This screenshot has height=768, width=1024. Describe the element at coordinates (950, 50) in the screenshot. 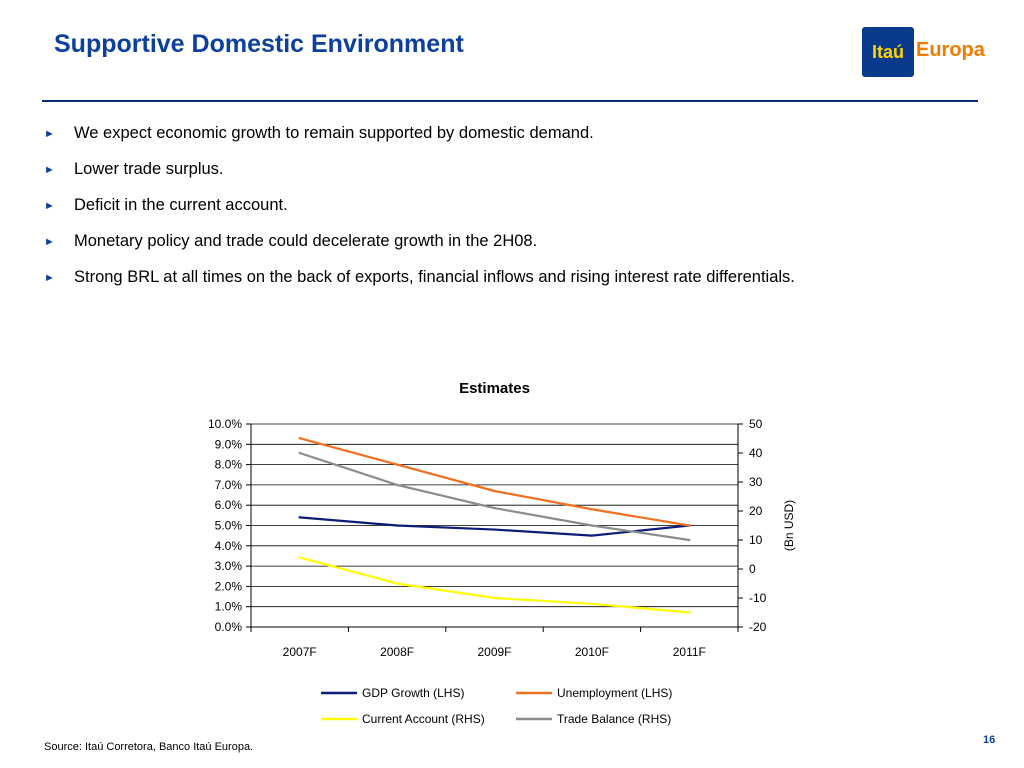

I see `logo-secondary-text: Europa` at that location.